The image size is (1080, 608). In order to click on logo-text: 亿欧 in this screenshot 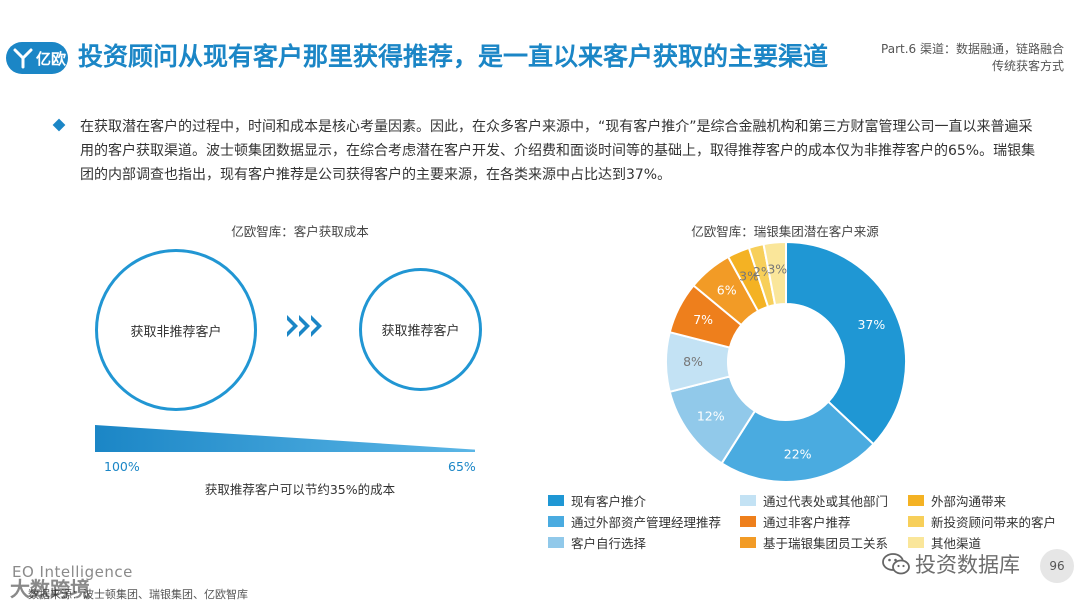, I will do `click(51, 58)`.